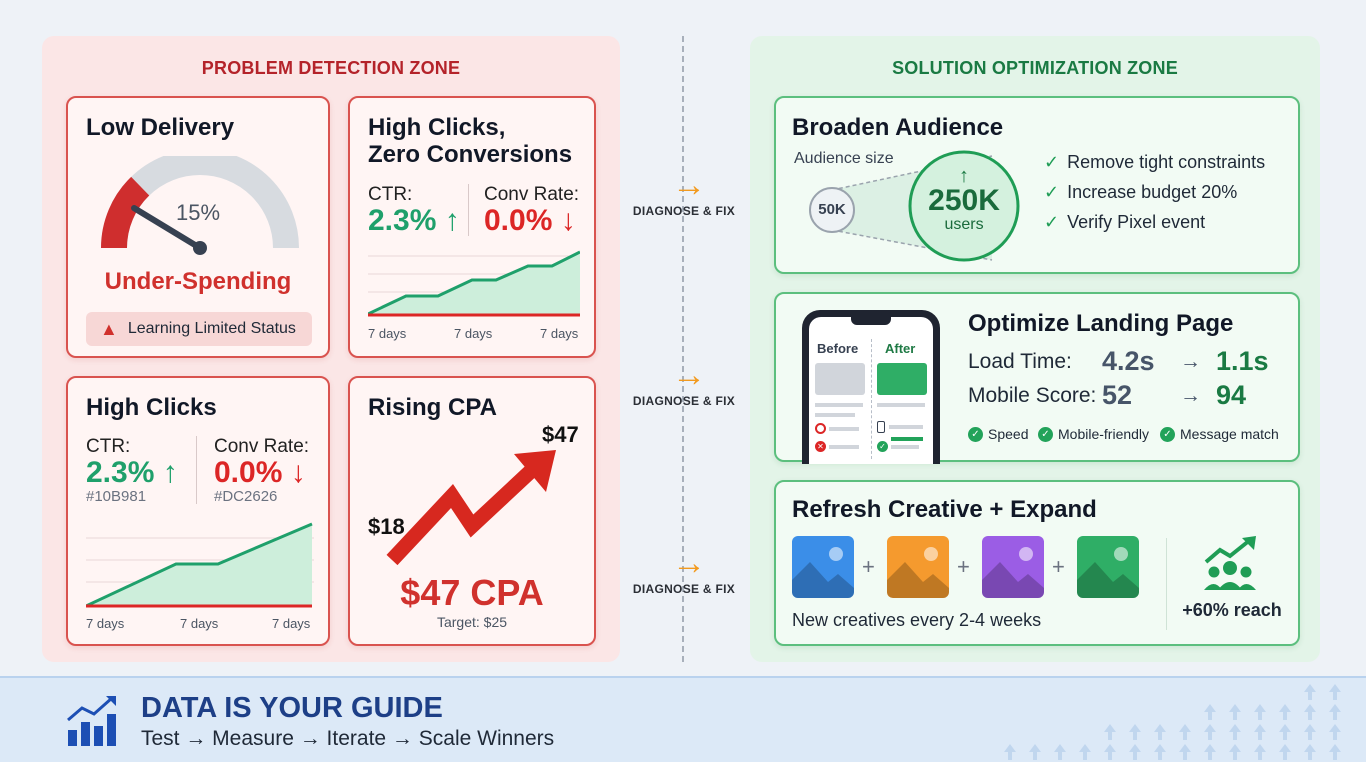 The height and width of the screenshot is (762, 1366). Describe the element at coordinates (684, 571) in the screenshot. I see `diagnose-fix-3: → DIAGNOSE & FIX` at that location.